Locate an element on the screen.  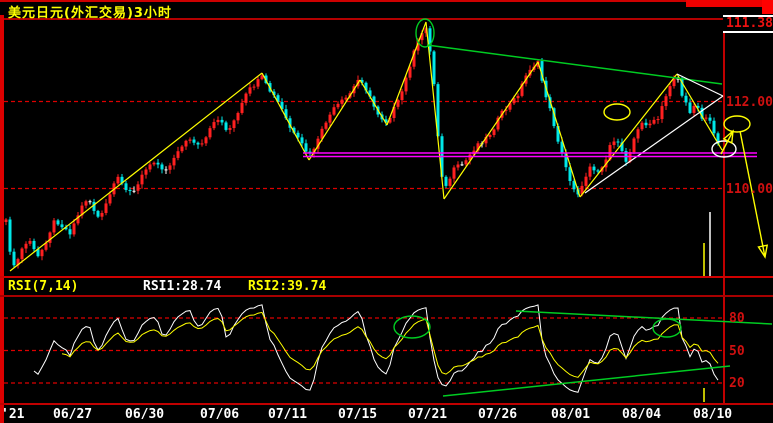
green-trendline is located at coordinates (574, 64).